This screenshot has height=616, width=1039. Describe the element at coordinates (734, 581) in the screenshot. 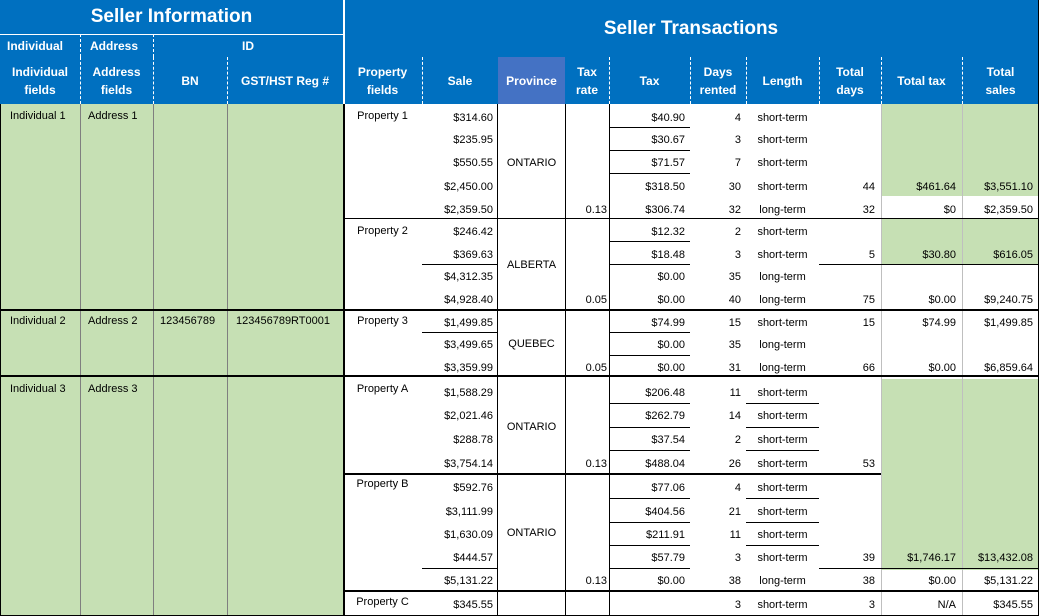

I see `days-rented-value: 38` at that location.